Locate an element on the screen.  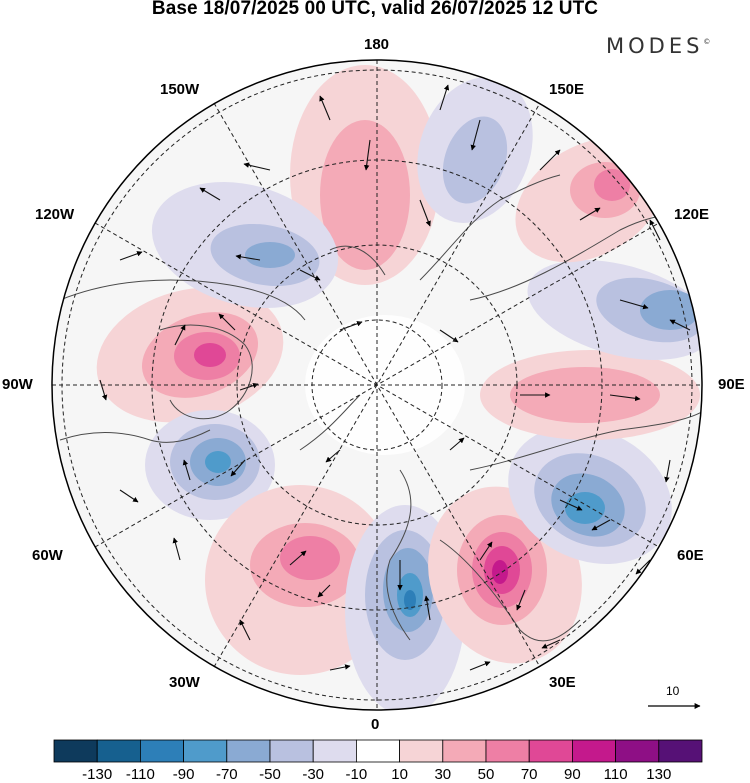
colorbar-tick-label: 70 is located at coordinates (529, 774).